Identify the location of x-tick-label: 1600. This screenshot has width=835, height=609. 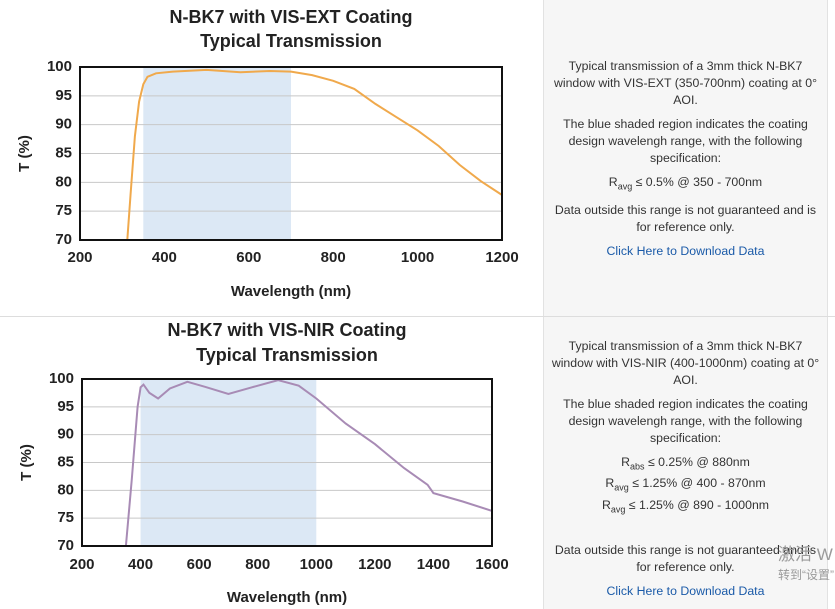
(491, 564).